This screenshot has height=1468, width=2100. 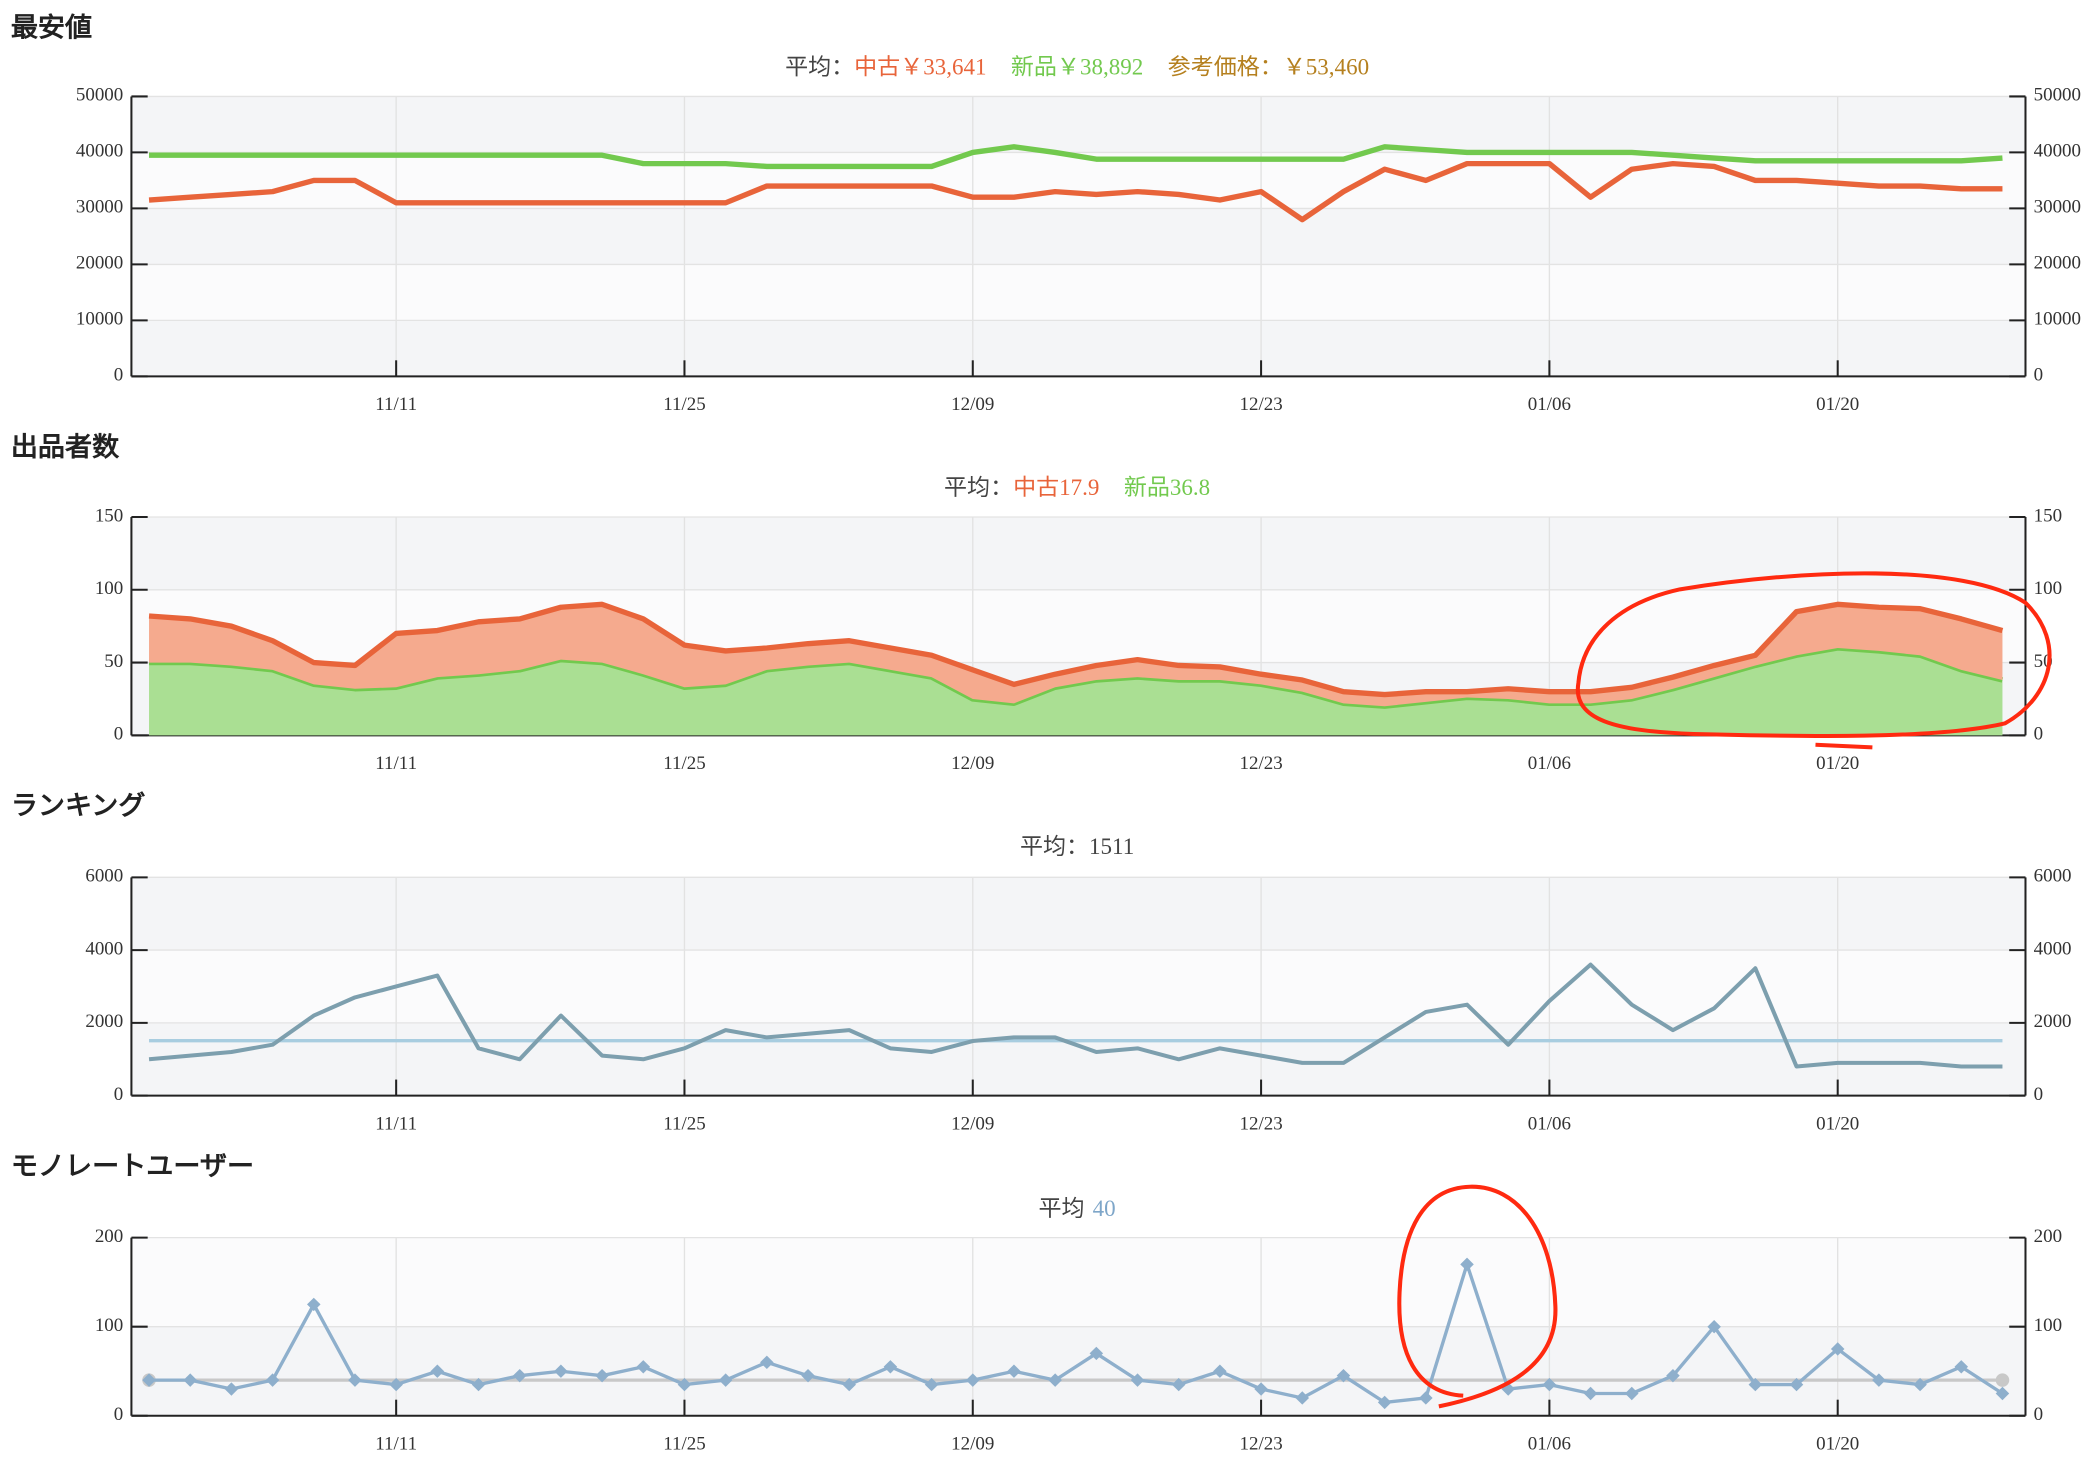 I want to click on average-label: 平均：, so click(x=978, y=488).